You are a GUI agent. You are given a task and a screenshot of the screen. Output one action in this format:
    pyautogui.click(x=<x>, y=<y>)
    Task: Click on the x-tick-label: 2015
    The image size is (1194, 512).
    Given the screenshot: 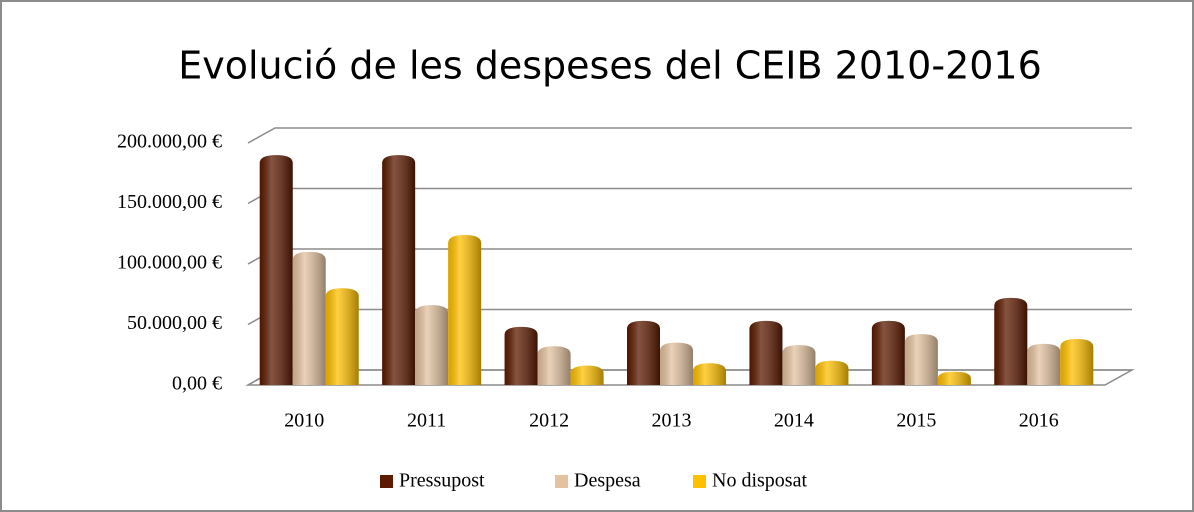 What is the action you would take?
    pyautogui.click(x=916, y=421)
    